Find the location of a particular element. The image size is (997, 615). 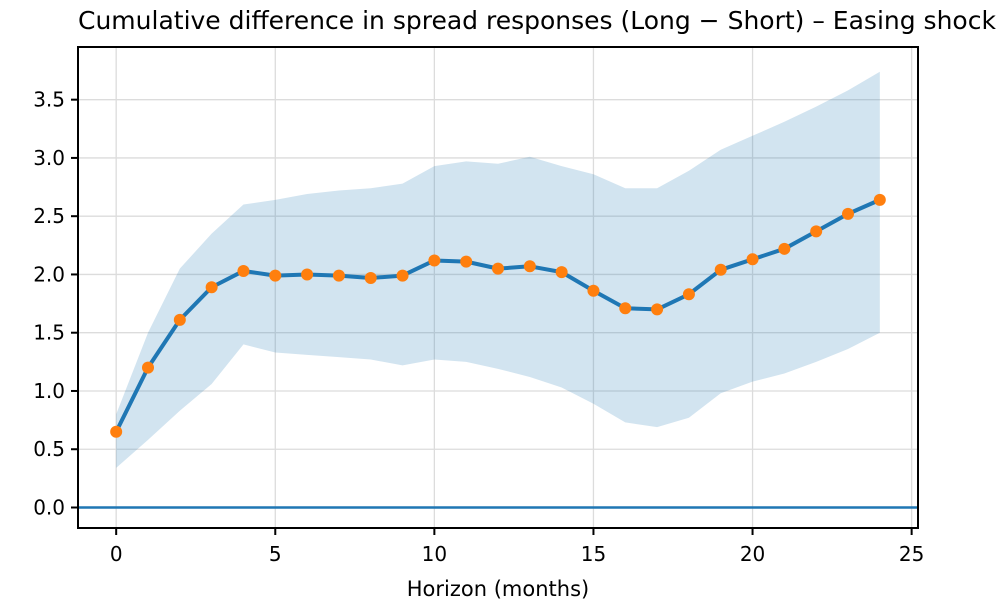

x-tick-label: 20 is located at coordinates (752, 554).